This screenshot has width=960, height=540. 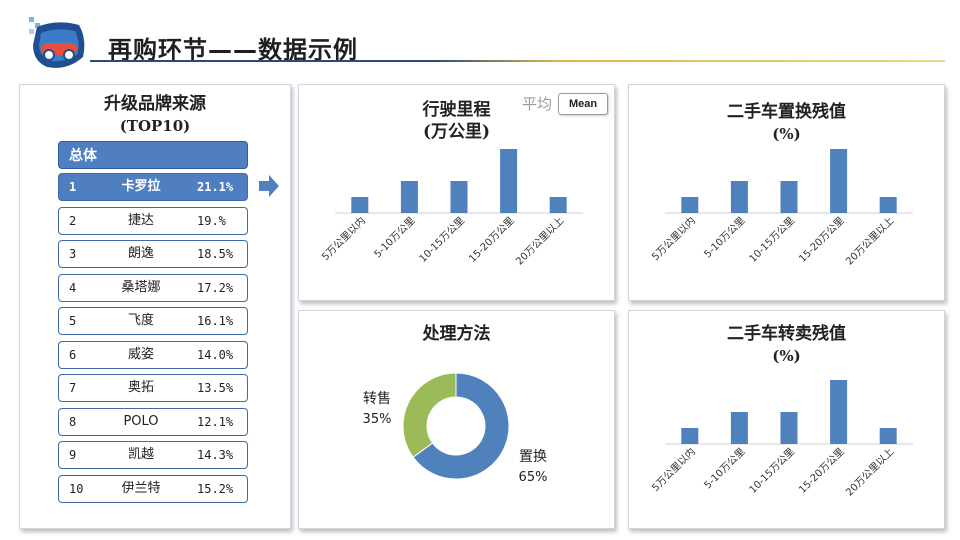 I want to click on rank-name: 桑塔娜, so click(x=141, y=287).